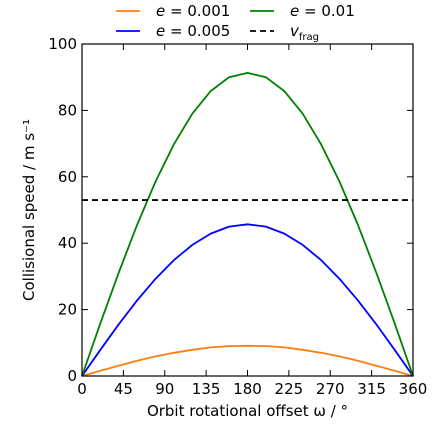  What do you see at coordinates (67, 110) in the screenshot?
I see `y-tick-label: 80` at bounding box center [67, 110].